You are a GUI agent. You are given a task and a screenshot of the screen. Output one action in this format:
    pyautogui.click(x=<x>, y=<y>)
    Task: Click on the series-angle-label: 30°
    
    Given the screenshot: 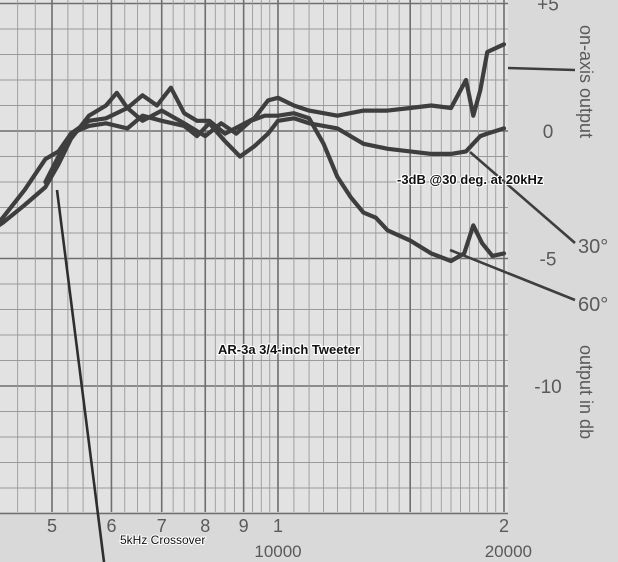 What is the action you would take?
    pyautogui.click(x=593, y=247)
    